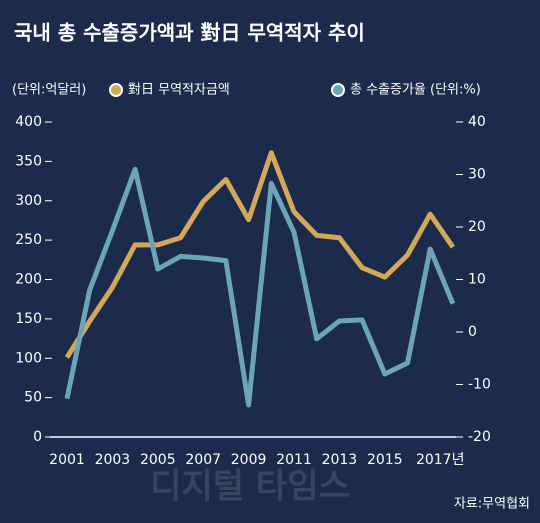 The width and height of the screenshot is (540, 523). Describe the element at coordinates (385, 460) in the screenshot. I see `x-tick-label: 2015` at that location.